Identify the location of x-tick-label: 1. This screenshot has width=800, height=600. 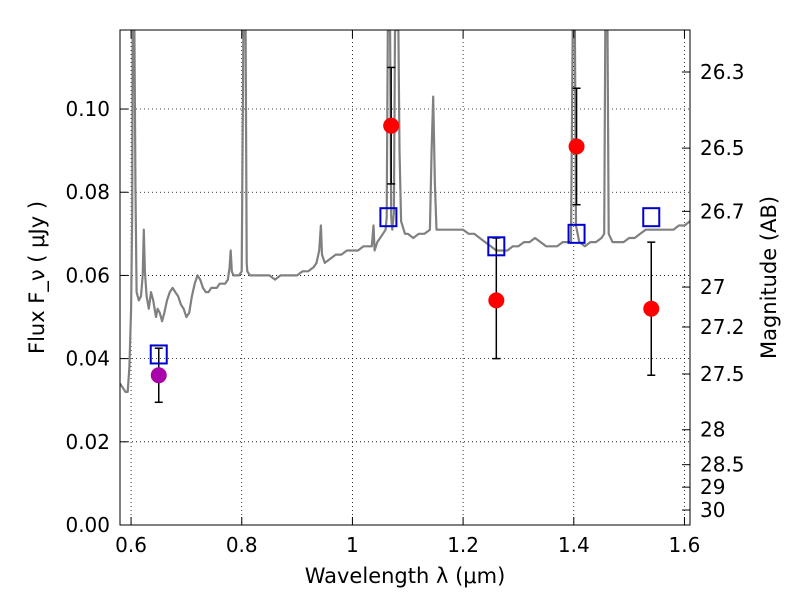
(352, 545).